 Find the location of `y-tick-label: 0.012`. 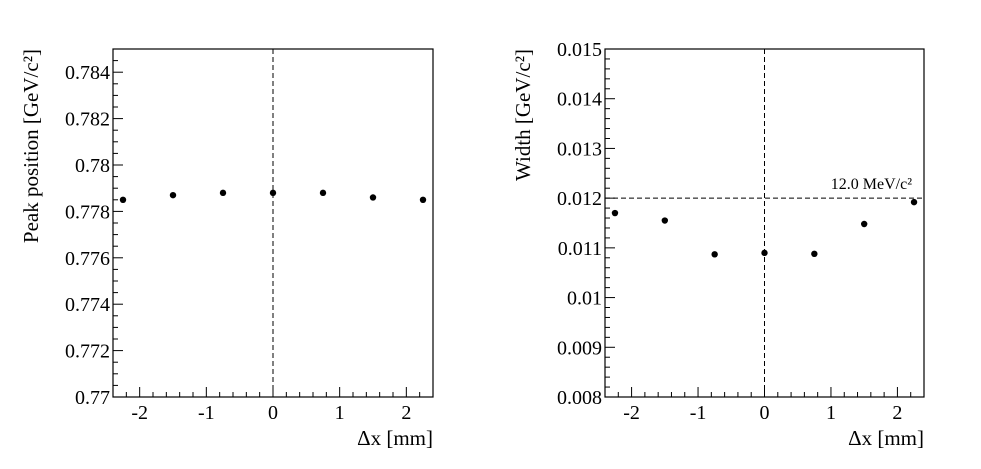

y-tick-label: 0.012 is located at coordinates (579, 199).